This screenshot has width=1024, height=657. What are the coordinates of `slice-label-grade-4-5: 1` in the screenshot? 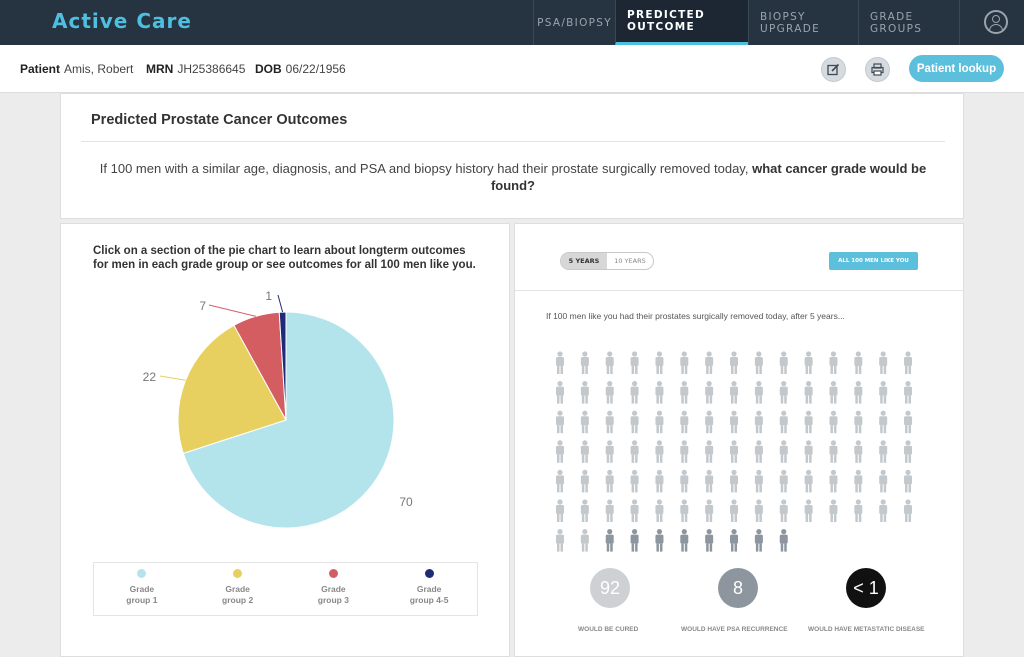 It's located at (268, 296).